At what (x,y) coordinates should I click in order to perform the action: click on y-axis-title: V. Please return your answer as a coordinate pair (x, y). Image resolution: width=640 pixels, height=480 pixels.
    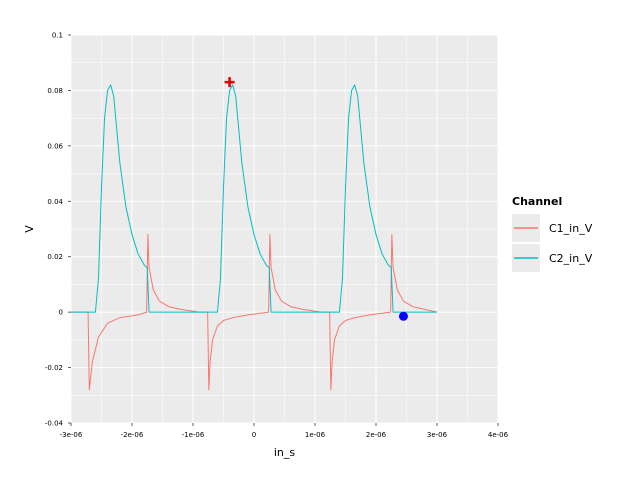
    Looking at the image, I should click on (29, 229).